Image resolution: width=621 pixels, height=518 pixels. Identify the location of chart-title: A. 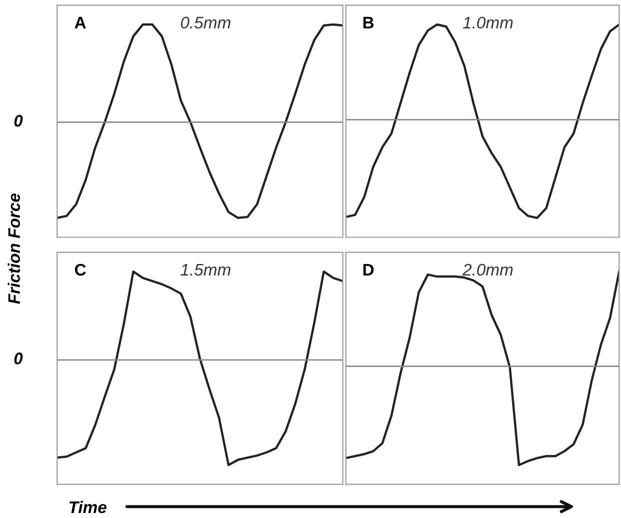
(80, 22).